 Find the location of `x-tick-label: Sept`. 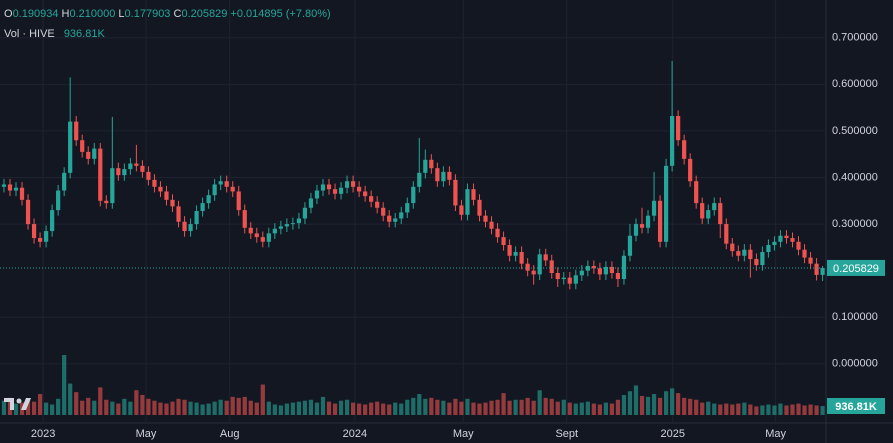

x-tick-label: Sept is located at coordinates (566, 434).